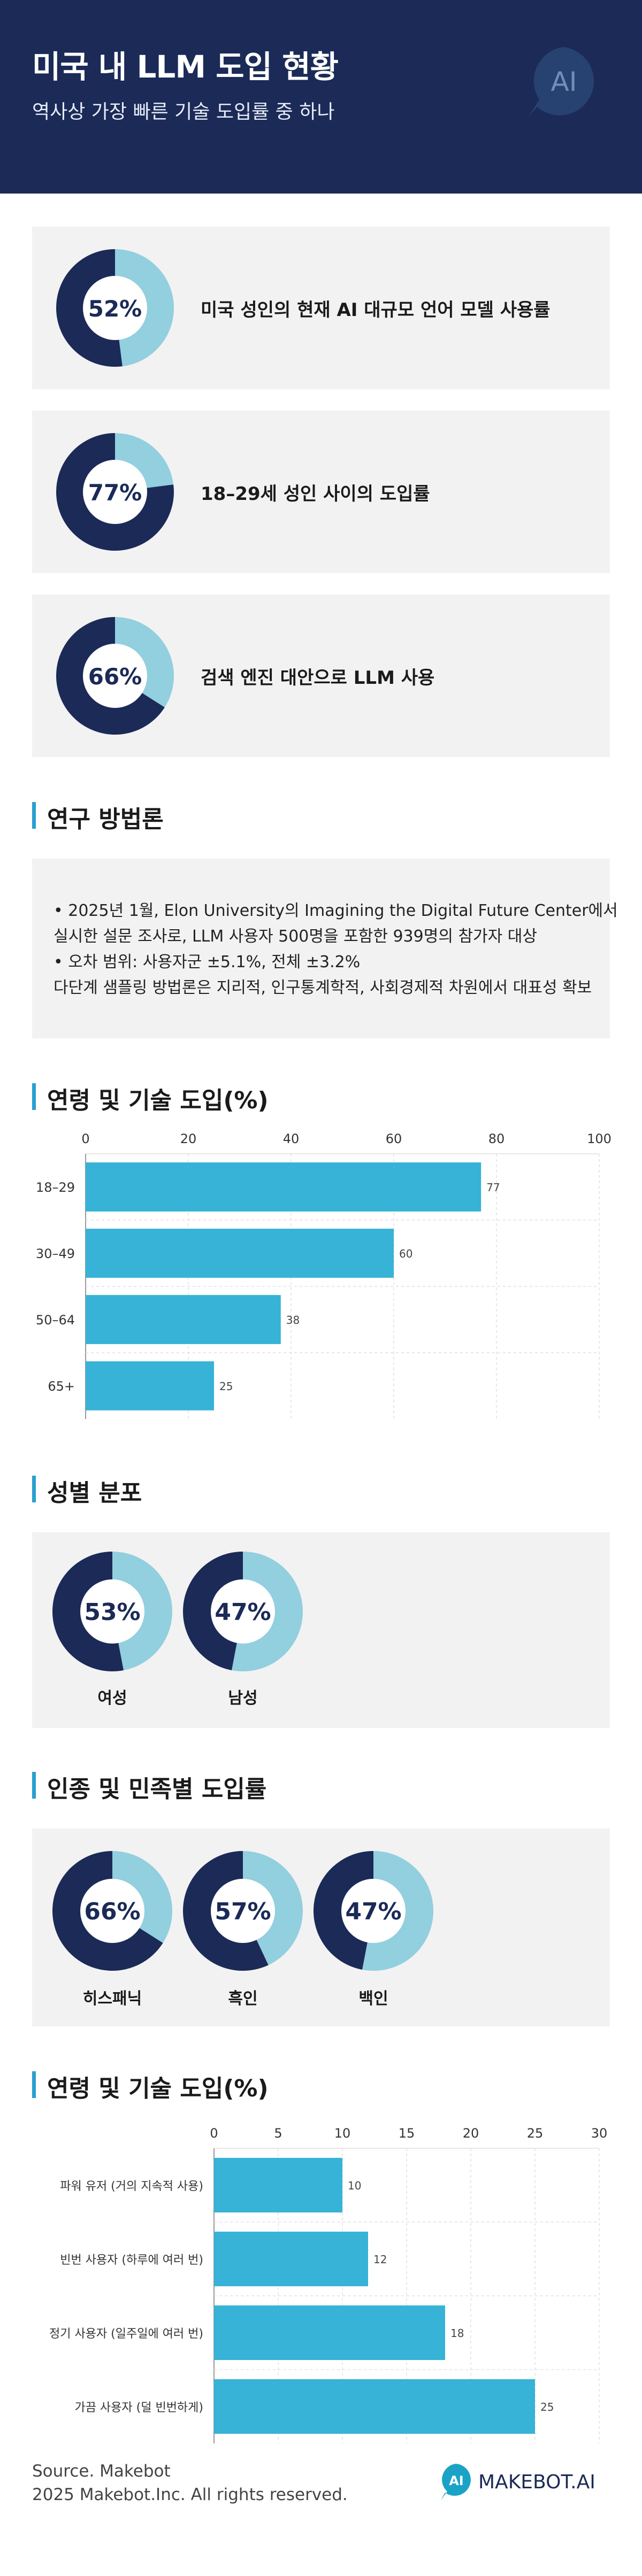 This screenshot has width=642, height=2576. Describe the element at coordinates (138, 2408) in the screenshot. I see `category-label: 가끔 사용자 (덜 빈번하게)` at that location.